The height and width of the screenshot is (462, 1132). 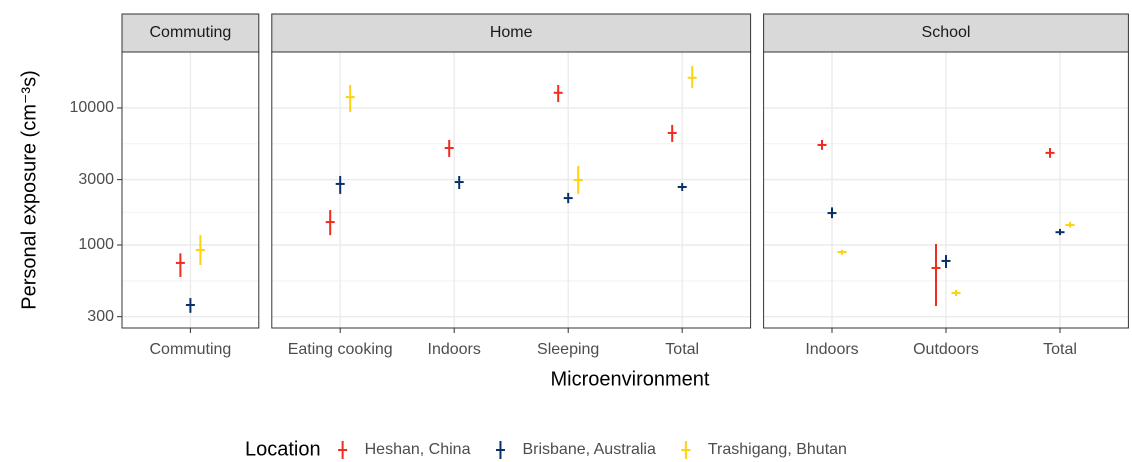 What do you see at coordinates (630, 379) in the screenshot?
I see `x-axis-label: Microenvironment` at bounding box center [630, 379].